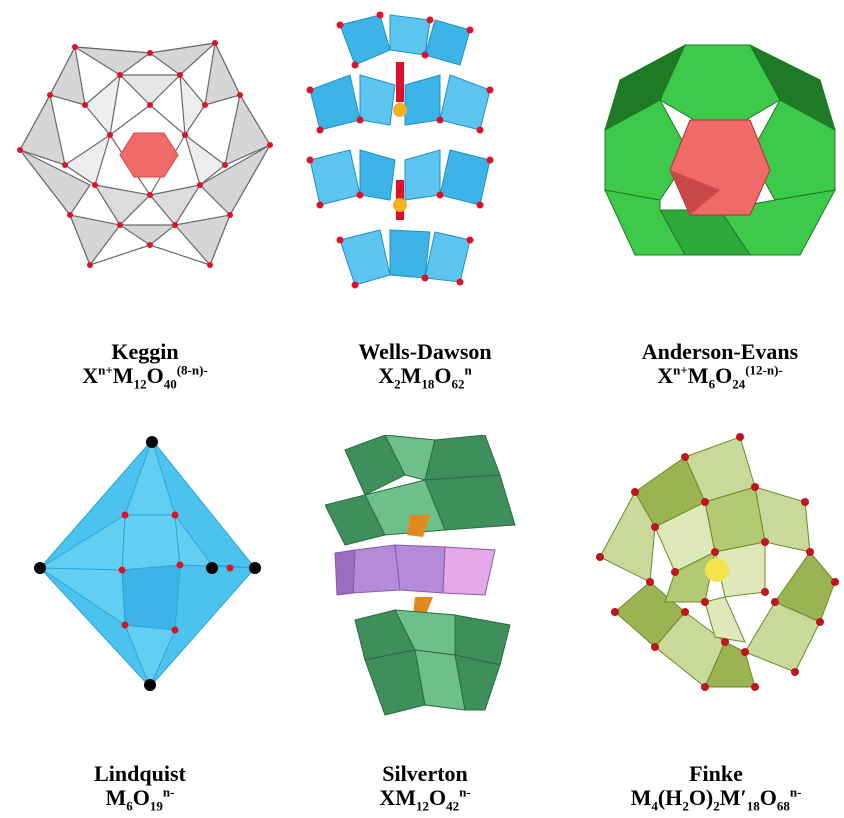 The image size is (844, 818). What do you see at coordinates (670, 797) in the screenshot?
I see `formula-part: (H` at bounding box center [670, 797].